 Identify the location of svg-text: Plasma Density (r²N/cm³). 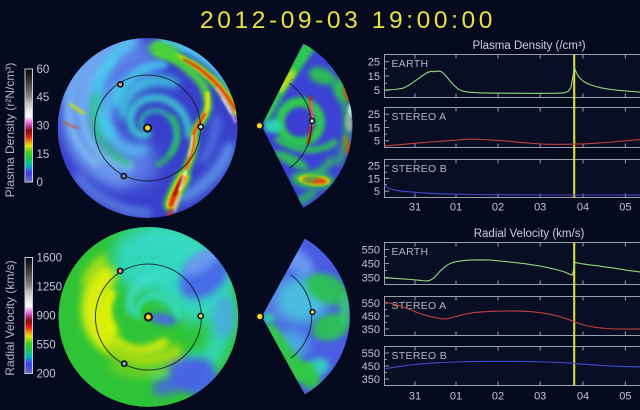
(10, 130).